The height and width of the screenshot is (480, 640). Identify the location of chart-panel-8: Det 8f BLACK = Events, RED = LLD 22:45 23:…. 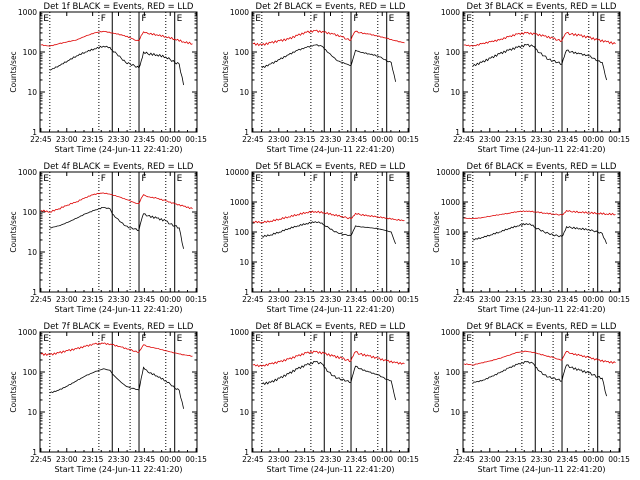
(320, 398).